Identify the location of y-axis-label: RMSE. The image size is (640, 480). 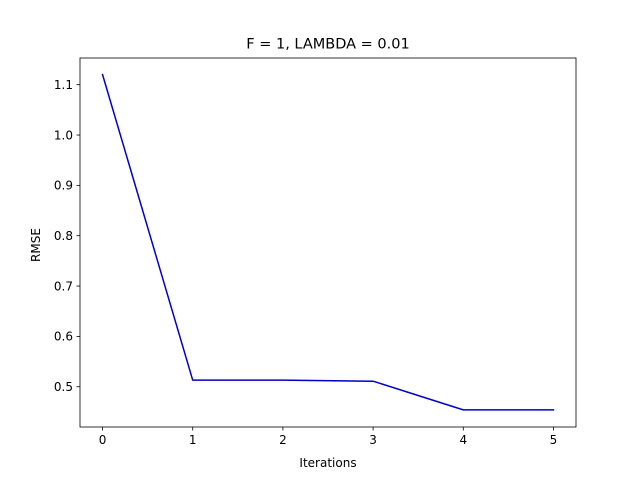
(36, 245).